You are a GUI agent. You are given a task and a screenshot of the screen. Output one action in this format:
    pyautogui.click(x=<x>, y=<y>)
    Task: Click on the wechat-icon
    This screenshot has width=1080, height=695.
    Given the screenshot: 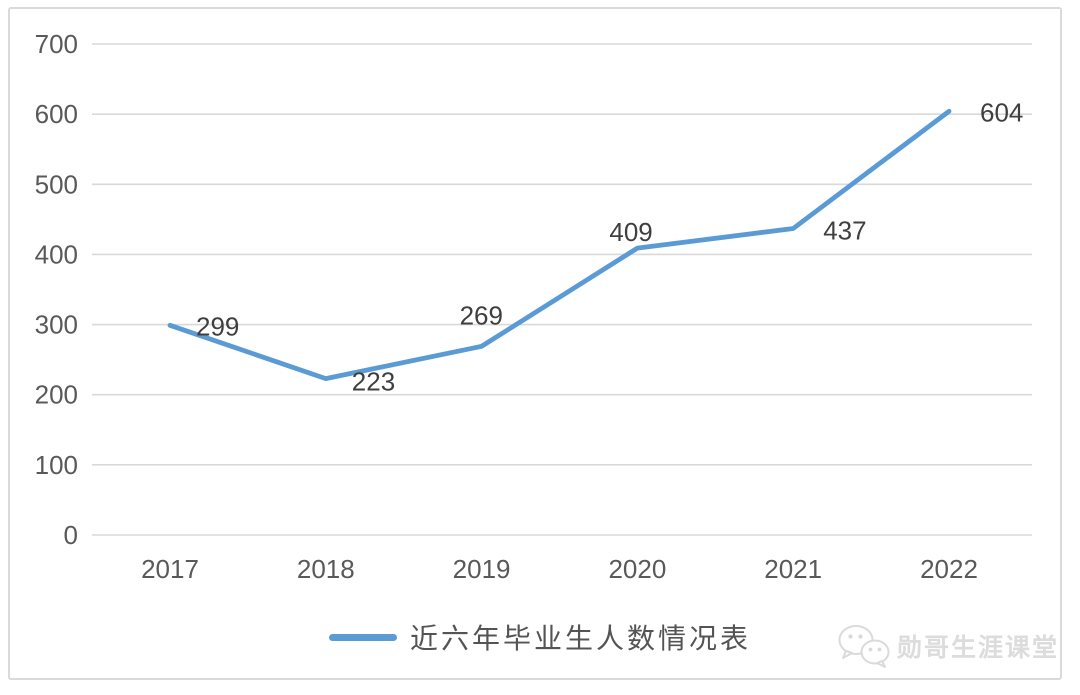 What is the action you would take?
    pyautogui.click(x=864, y=646)
    